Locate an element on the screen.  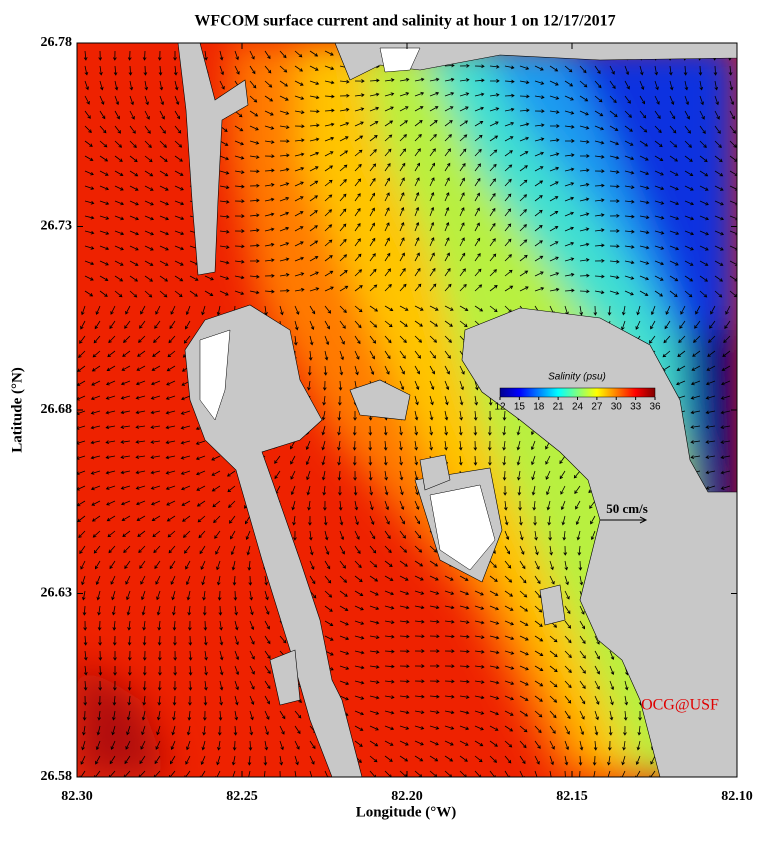
scale-arrow-head is located at coordinates (643, 520).